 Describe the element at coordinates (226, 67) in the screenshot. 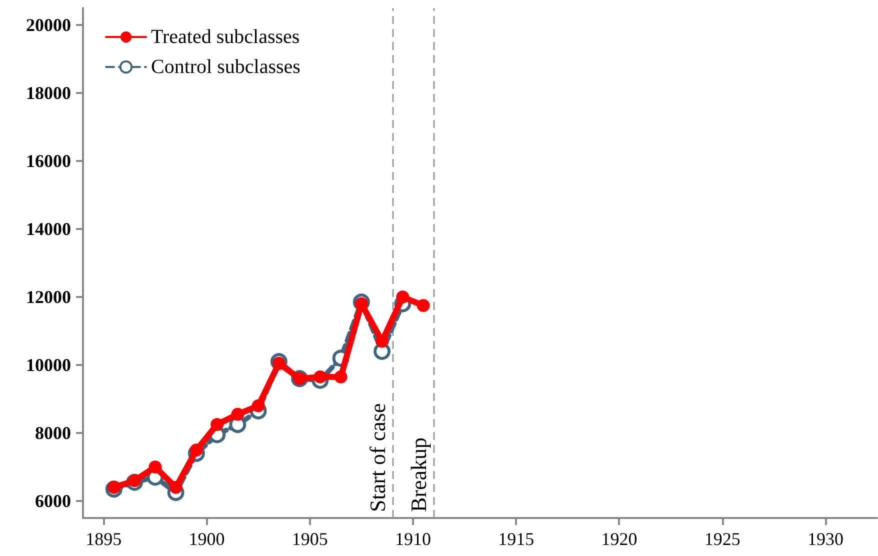

I see `legend-label: Control subclasses` at that location.